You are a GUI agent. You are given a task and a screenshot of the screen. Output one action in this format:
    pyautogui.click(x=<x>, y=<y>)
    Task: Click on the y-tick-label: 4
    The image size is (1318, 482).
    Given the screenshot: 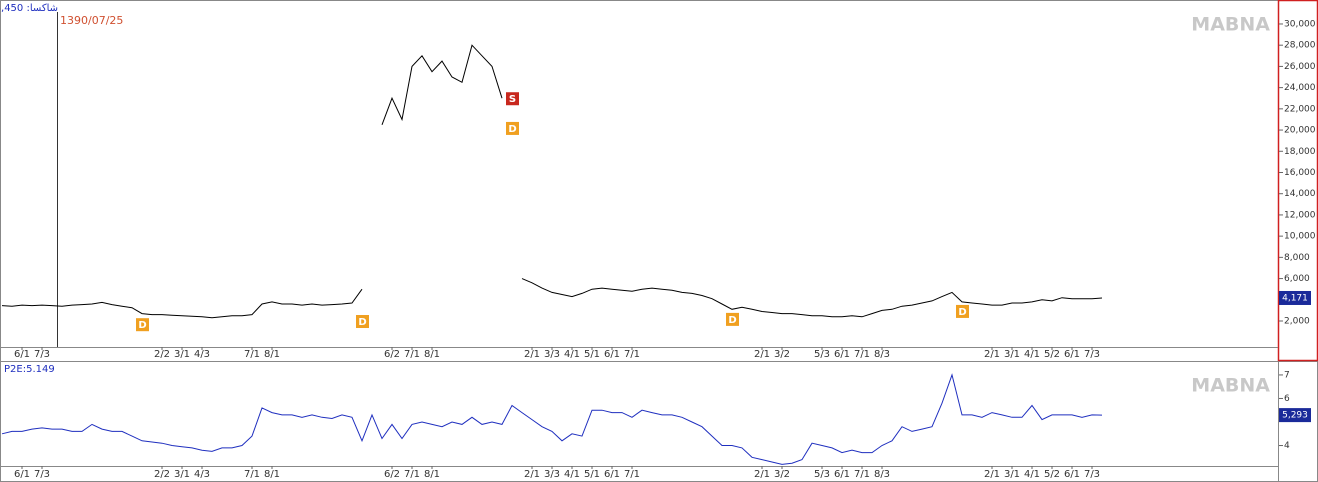 What is the action you would take?
    pyautogui.click(x=1287, y=446)
    